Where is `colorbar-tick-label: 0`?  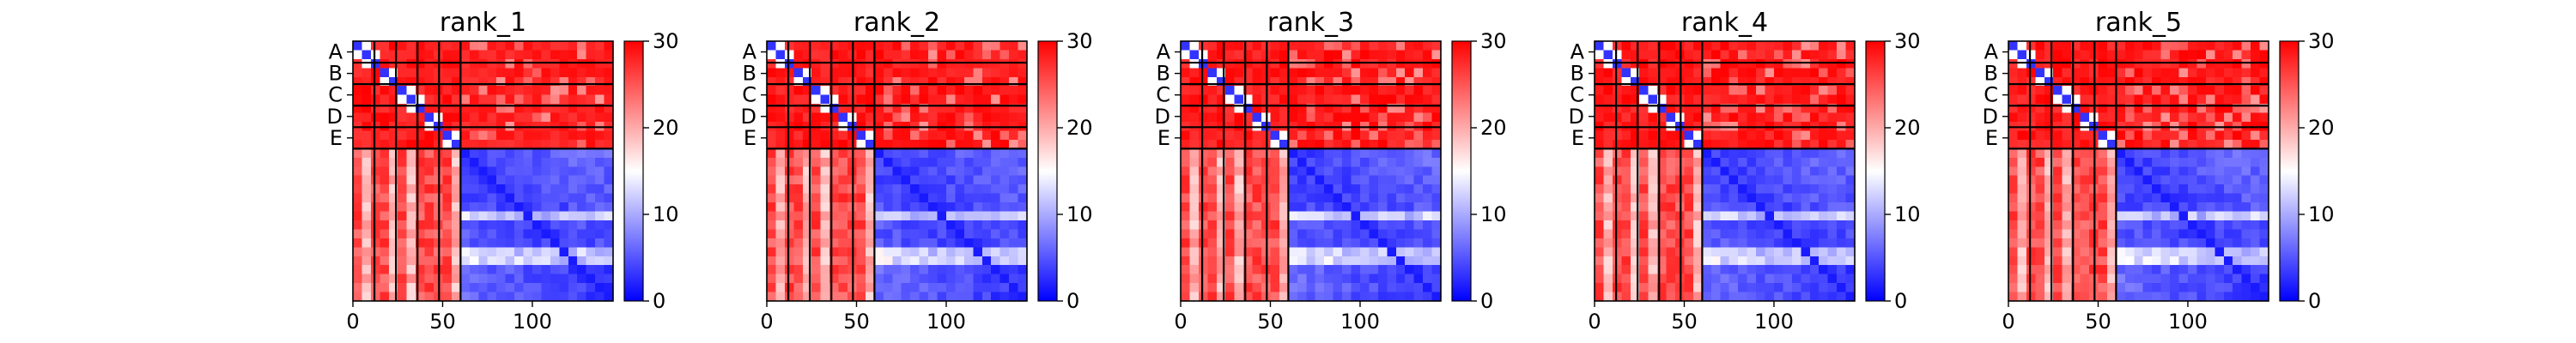
colorbar-tick-label: 0 is located at coordinates (1072, 301).